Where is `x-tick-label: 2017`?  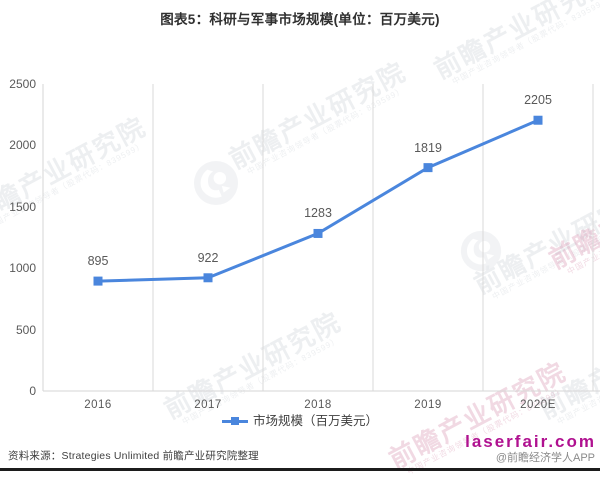
x-tick-label: 2017 is located at coordinates (208, 405).